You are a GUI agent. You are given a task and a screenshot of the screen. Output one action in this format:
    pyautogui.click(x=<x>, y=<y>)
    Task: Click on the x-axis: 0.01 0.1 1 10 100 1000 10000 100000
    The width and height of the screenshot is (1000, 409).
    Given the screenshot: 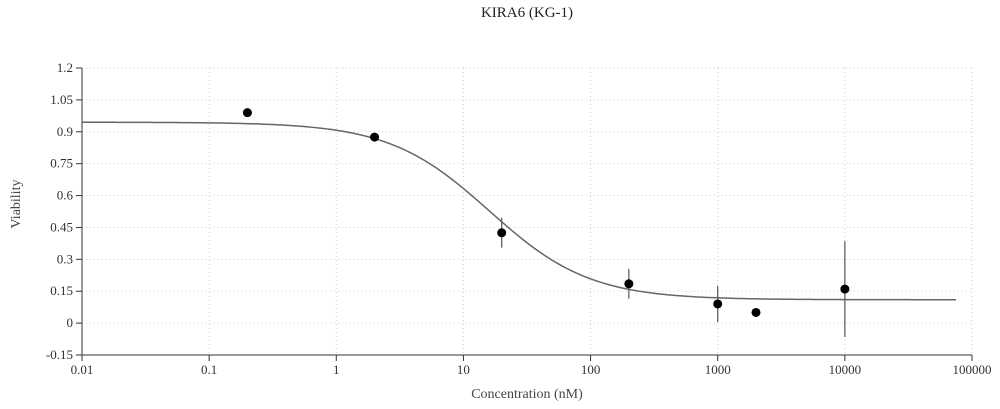 What is the action you would take?
    pyautogui.click(x=531, y=365)
    